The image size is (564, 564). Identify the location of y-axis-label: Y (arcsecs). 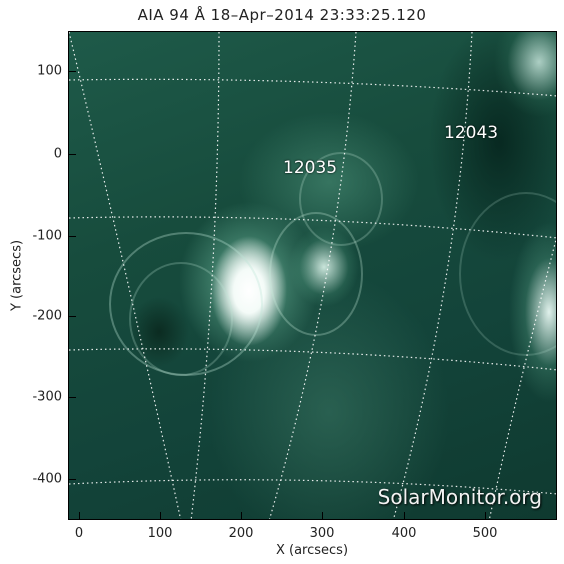
(17, 275).